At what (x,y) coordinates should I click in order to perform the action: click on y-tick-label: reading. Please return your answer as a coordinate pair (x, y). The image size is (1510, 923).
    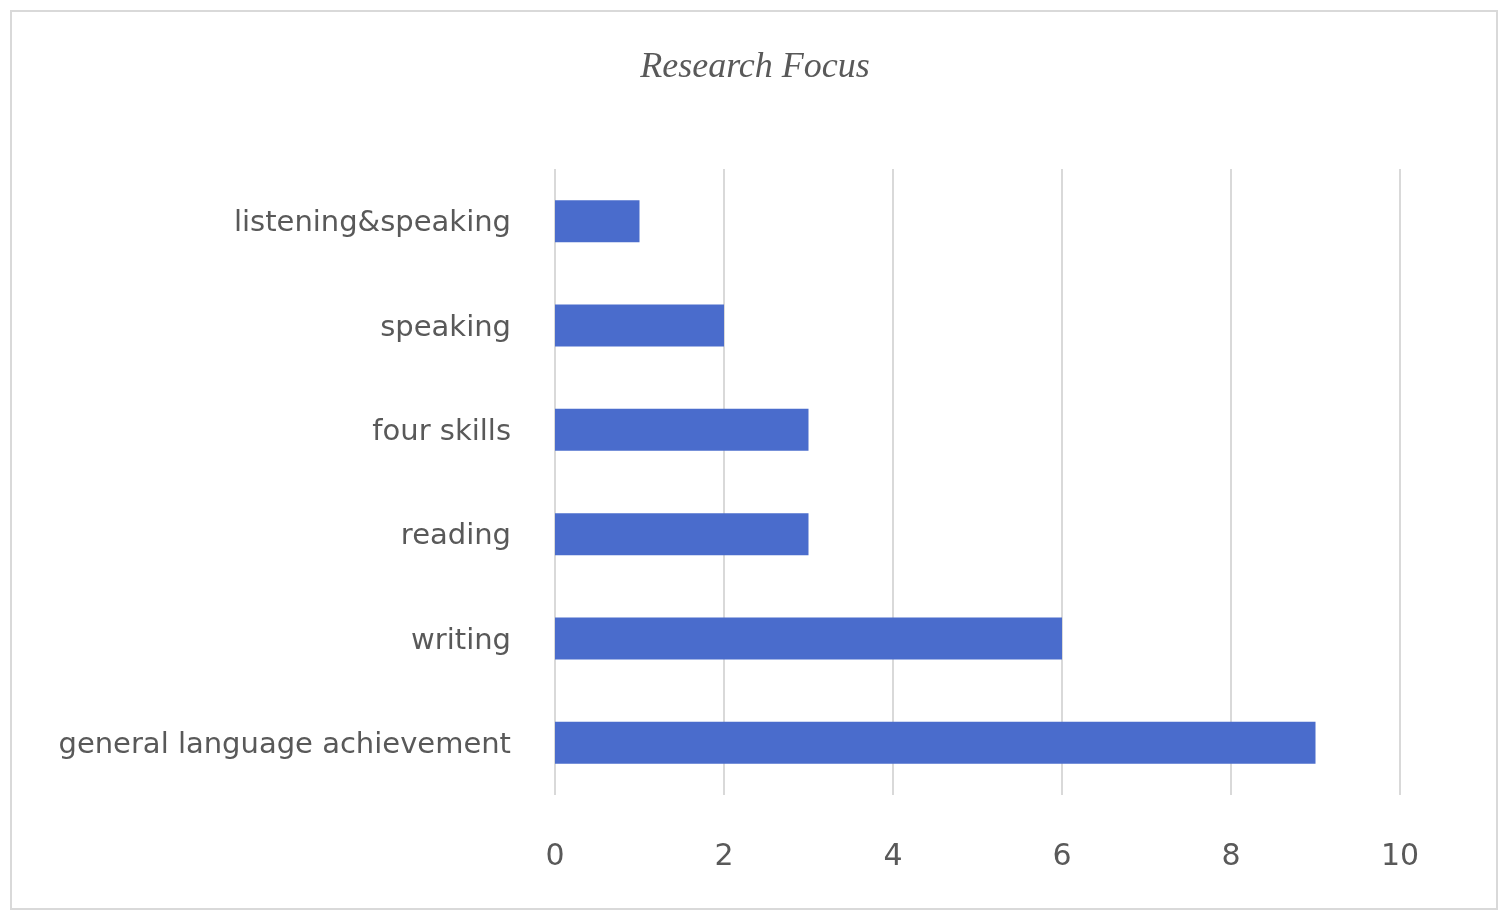
    Looking at the image, I should click on (455, 534).